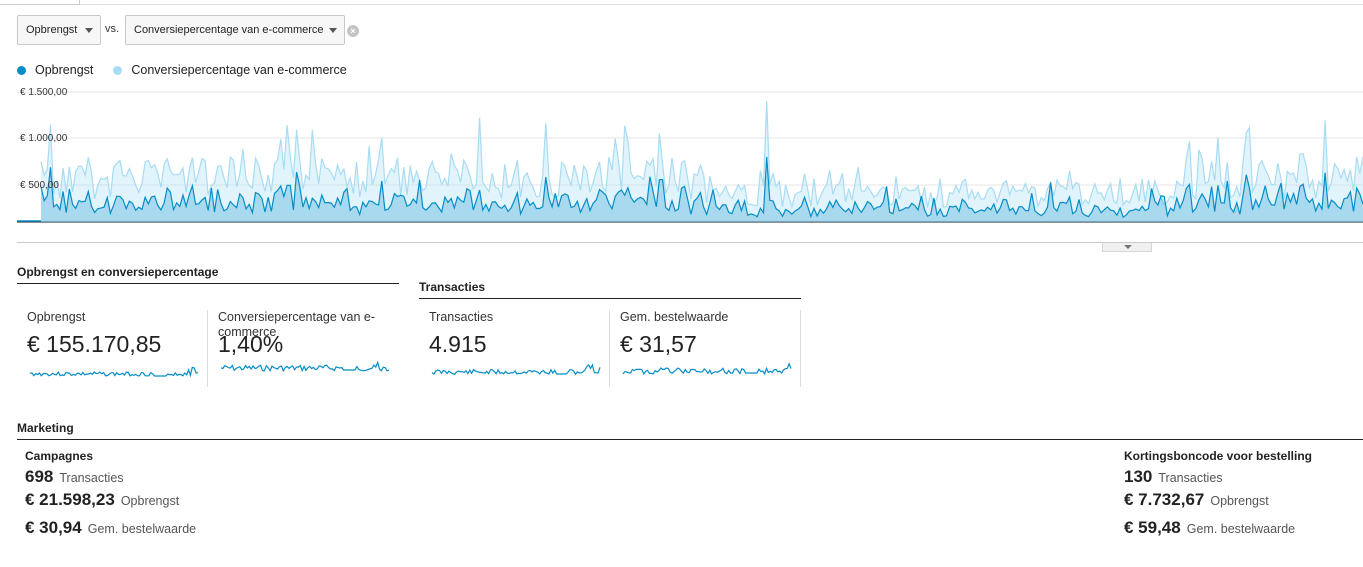 The image size is (1363, 567). Describe the element at coordinates (458, 344) in the screenshot. I see `metric-value: 4.915` at that location.